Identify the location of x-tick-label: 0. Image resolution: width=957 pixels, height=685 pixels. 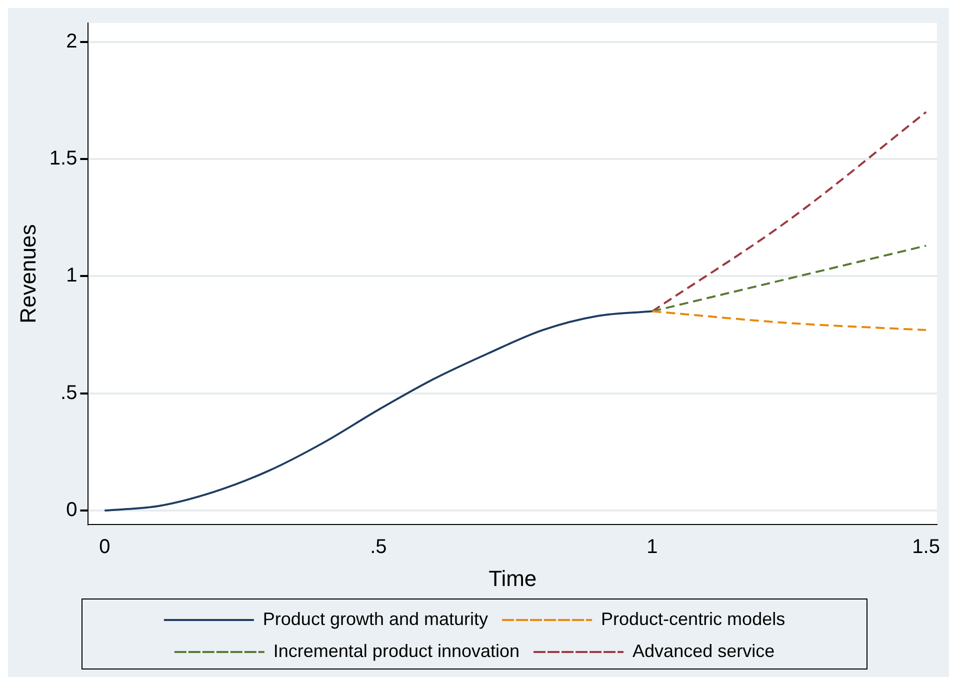
(104, 547).